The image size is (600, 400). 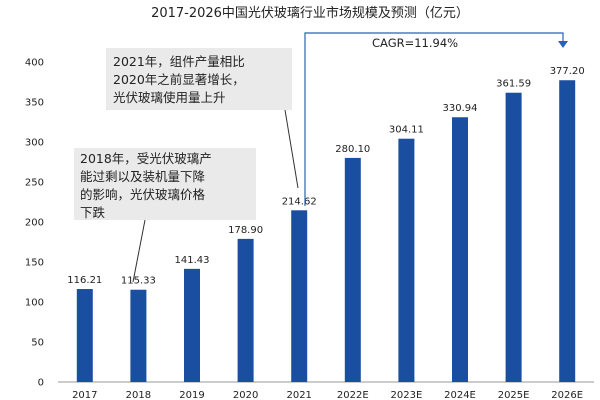 I want to click on y-tick-label: 350, so click(x=34, y=103).